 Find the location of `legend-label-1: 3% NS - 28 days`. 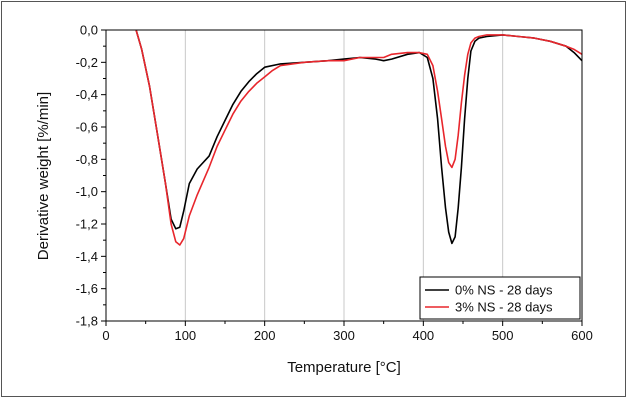

legend-label-1: 3% NS - 28 days is located at coordinates (504, 307).